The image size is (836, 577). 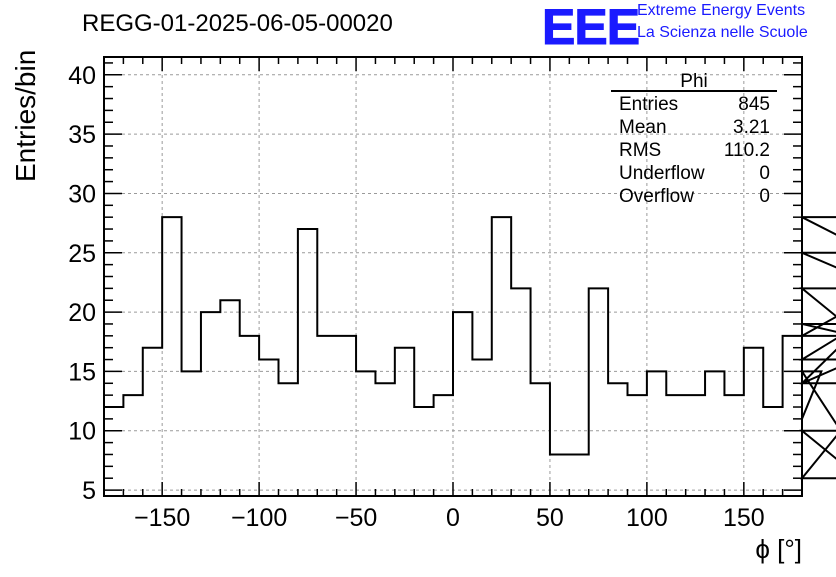 What do you see at coordinates (82, 313) in the screenshot?
I see `y-tick-label: 20` at bounding box center [82, 313].